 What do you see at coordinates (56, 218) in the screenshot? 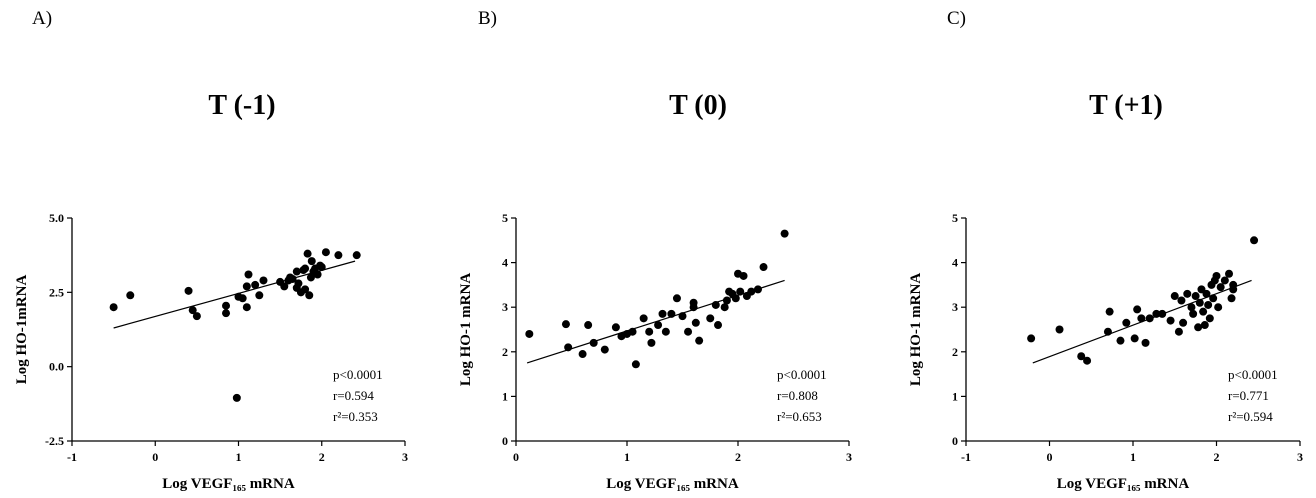
I see `y-tick-label: 5.0` at bounding box center [56, 218].